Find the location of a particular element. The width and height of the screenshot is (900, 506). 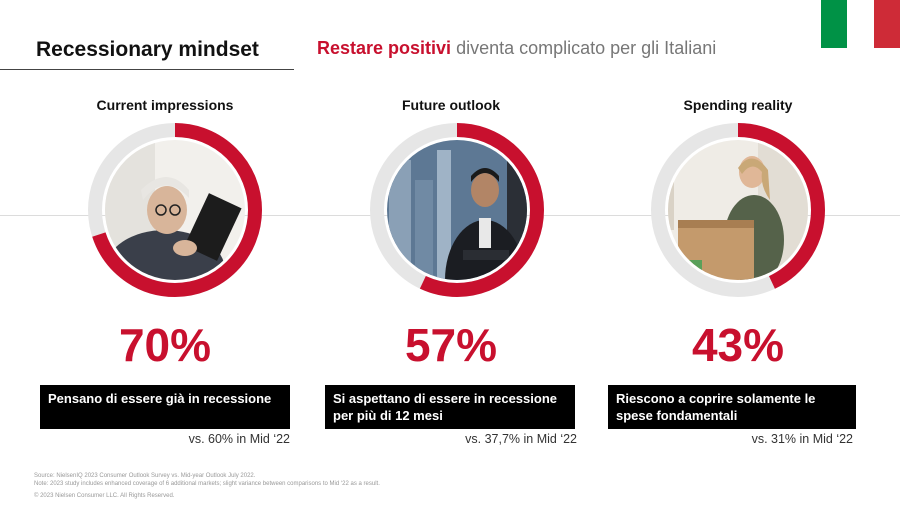

comparison-text: vs. 31% in Mid ‘22 is located at coordinates (802, 439).